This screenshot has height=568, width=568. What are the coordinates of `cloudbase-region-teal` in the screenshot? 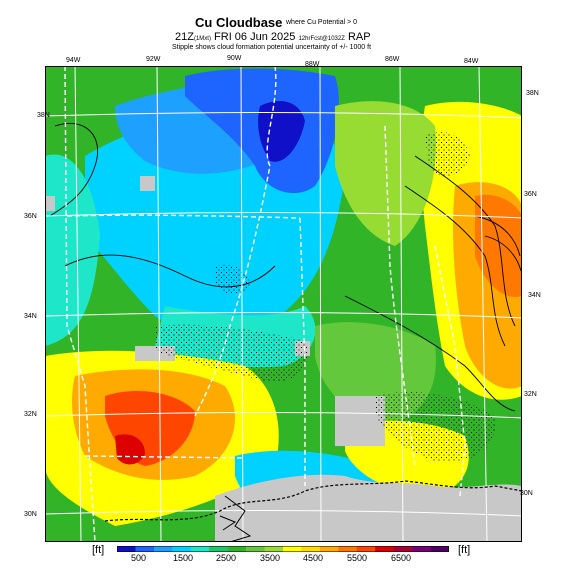 It's located at (72, 250).